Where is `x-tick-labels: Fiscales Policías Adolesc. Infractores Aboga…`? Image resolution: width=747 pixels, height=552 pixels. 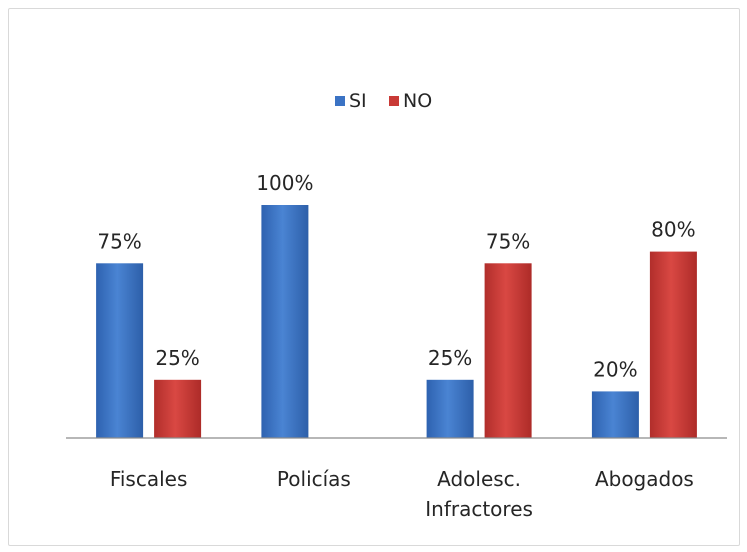
x-tick-labels: Fiscales Policías Adolesc. Infractores Aboga… is located at coordinates (402, 494).